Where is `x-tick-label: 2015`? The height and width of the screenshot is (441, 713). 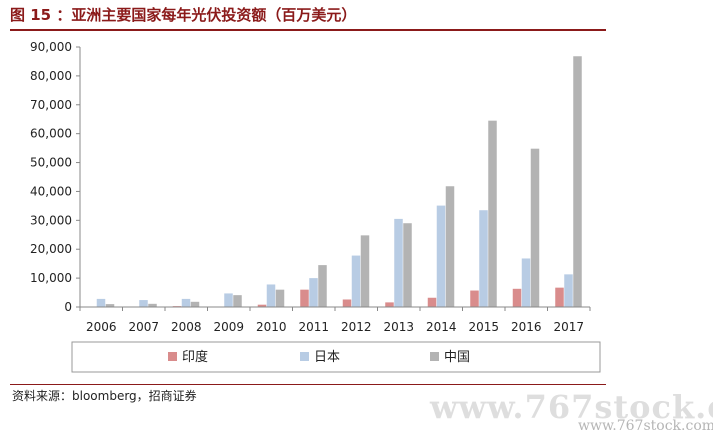
x-tick-label: 2015 is located at coordinates (483, 327).